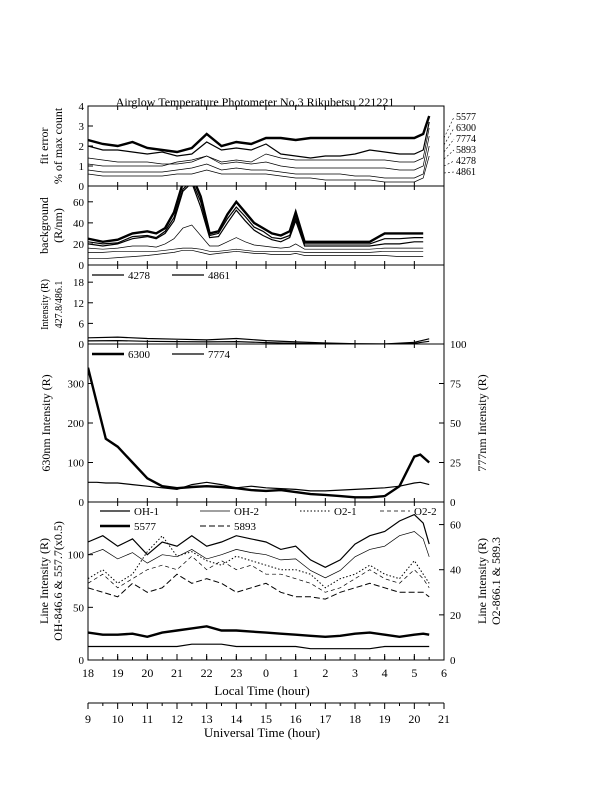 The height and width of the screenshot is (792, 612). Describe the element at coordinates (147, 673) in the screenshot. I see `local-tick-label: 20` at that location.